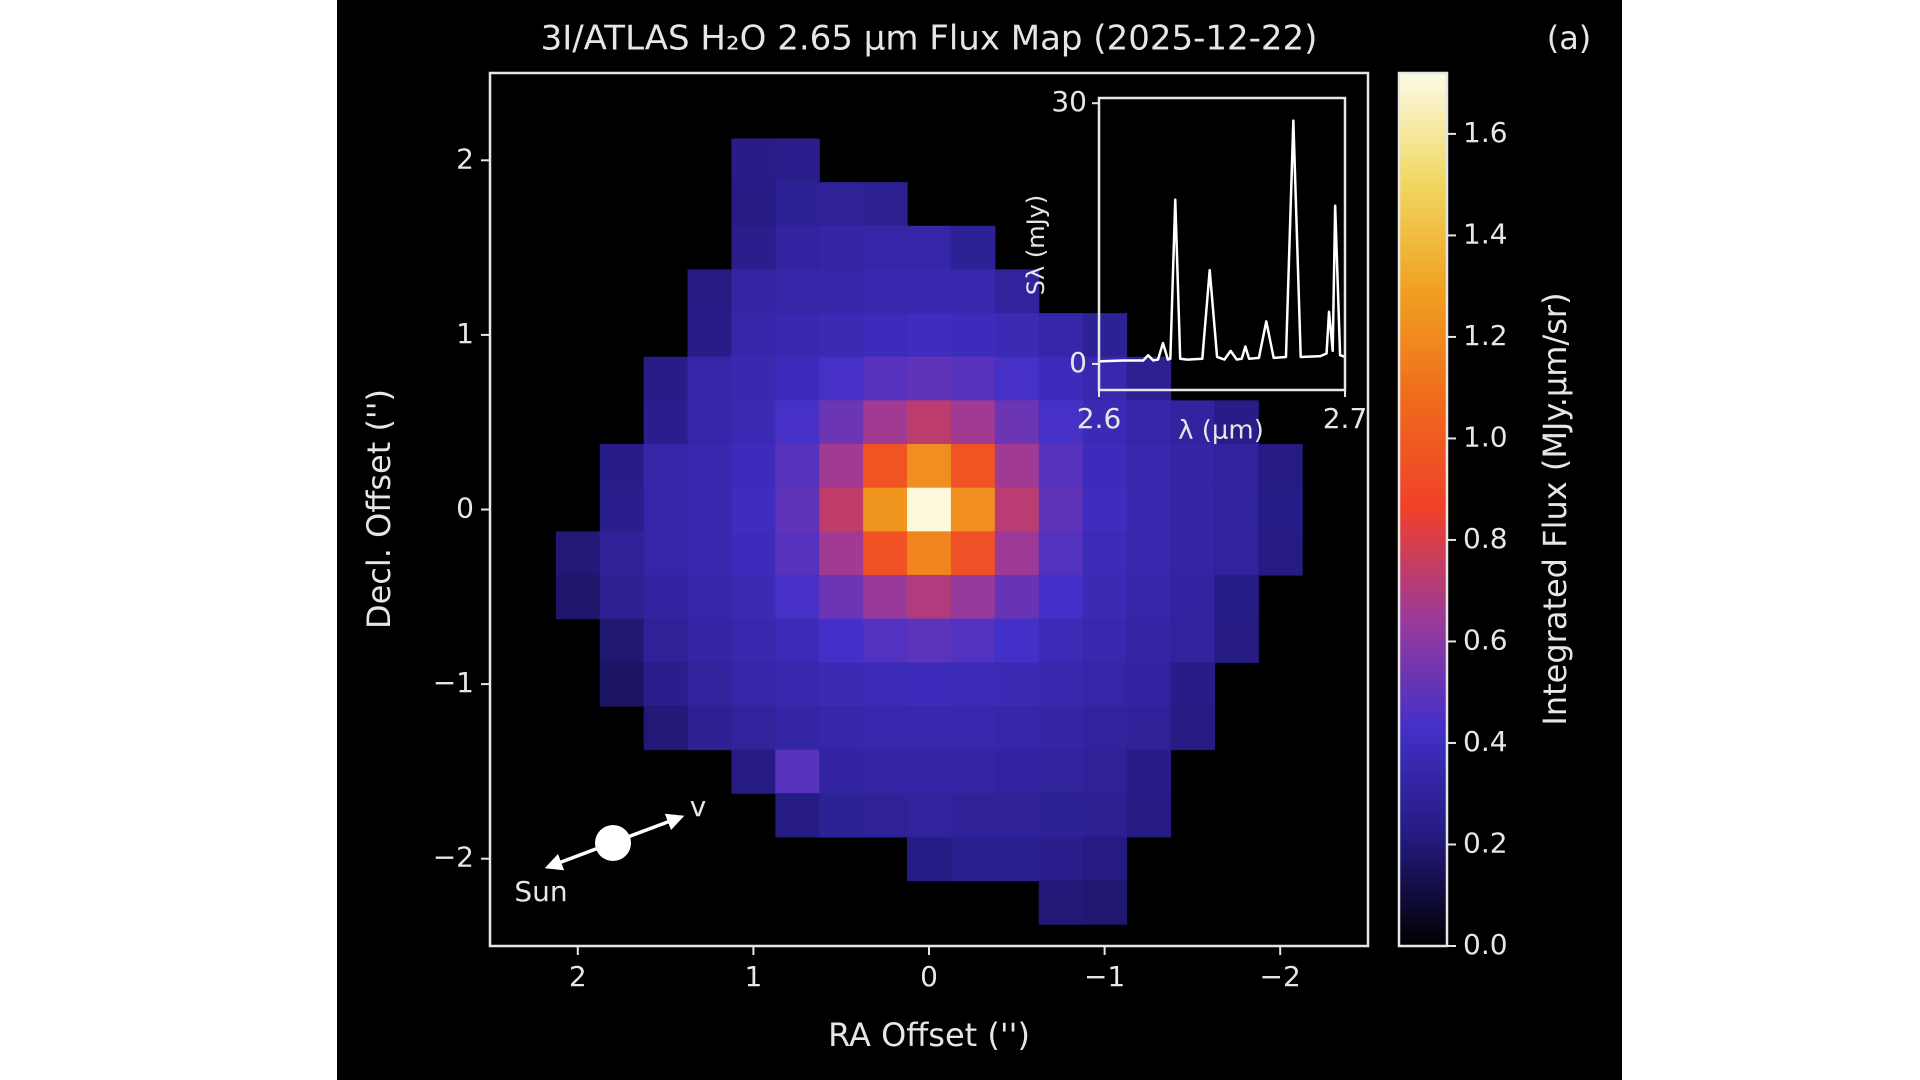 Image resolution: width=1920 pixels, height=1080 pixels. What do you see at coordinates (1099, 418) in the screenshot?
I see `inset-x-tick-label: 2.6` at bounding box center [1099, 418].